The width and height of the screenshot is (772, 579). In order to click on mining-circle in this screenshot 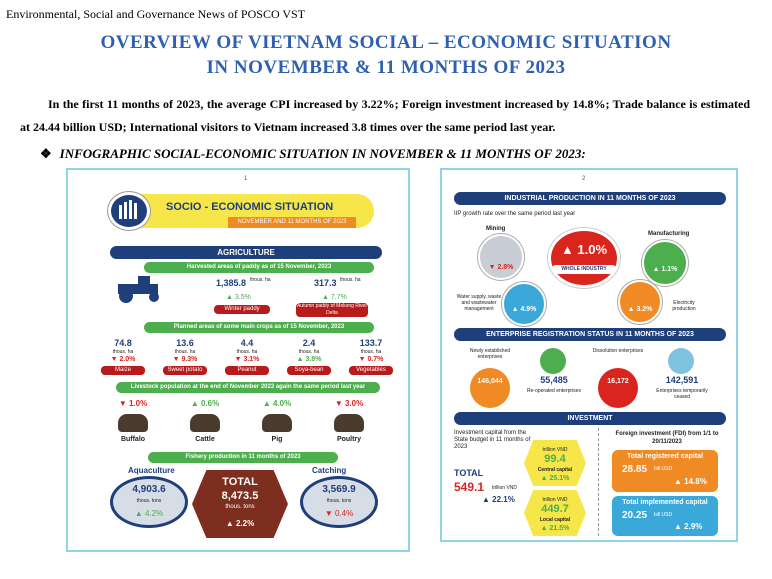, I will do `click(501, 257)`.